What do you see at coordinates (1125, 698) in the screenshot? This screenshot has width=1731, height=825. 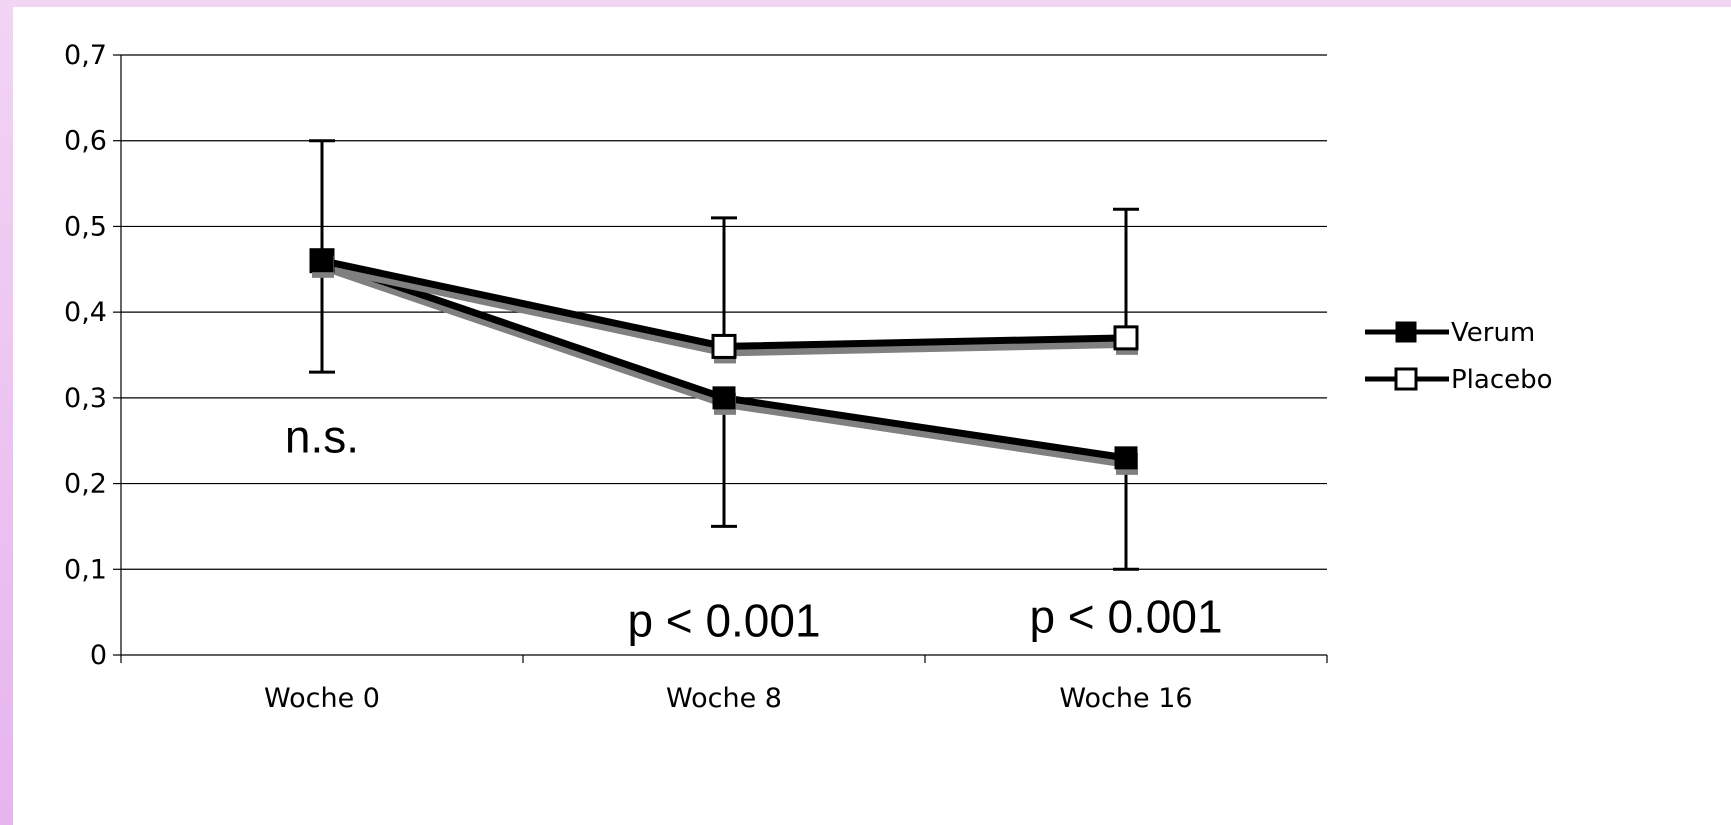 I see `x-tick-label-2: Woche 16` at bounding box center [1125, 698].